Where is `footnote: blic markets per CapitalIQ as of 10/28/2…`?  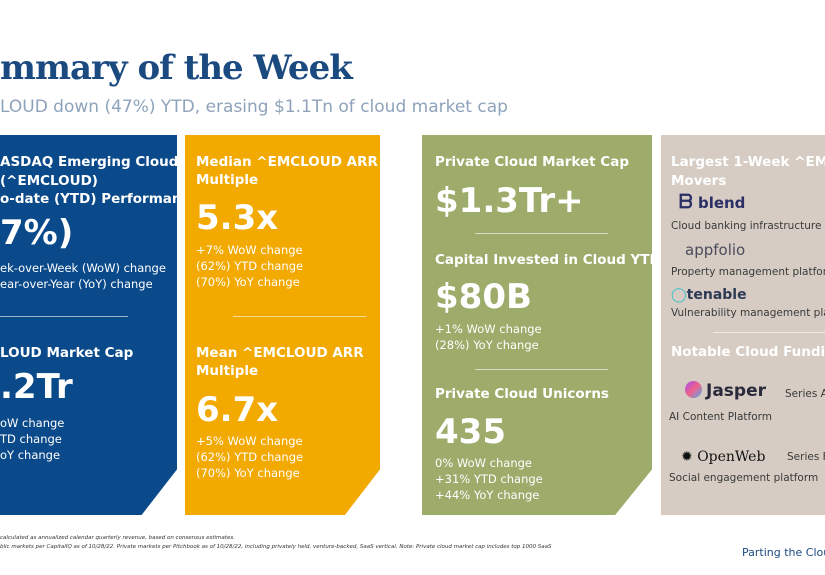
footnote: blic markets per CapitalIQ as of 10/28/2… is located at coordinates (276, 547).